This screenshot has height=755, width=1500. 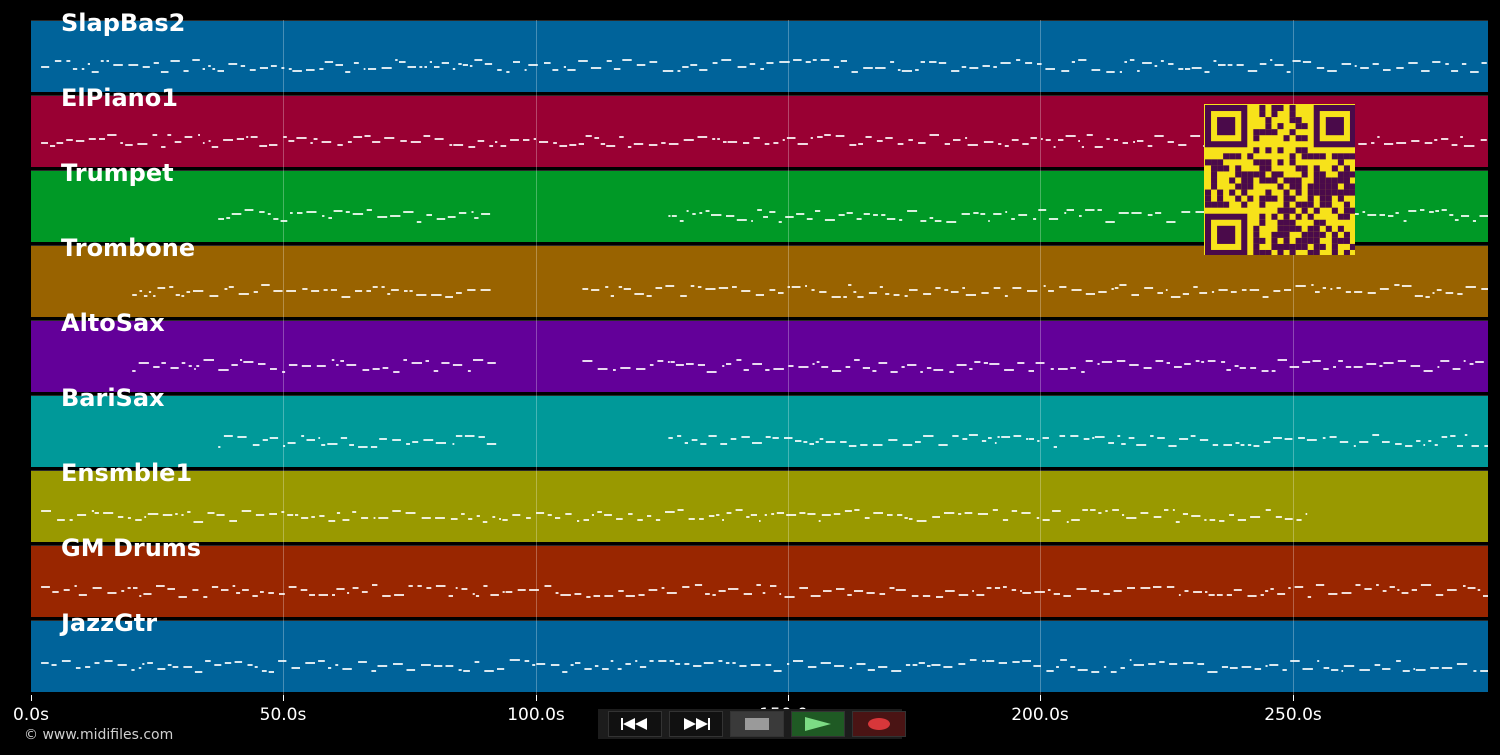 What do you see at coordinates (757, 724) in the screenshot?
I see `stop-button` at bounding box center [757, 724].